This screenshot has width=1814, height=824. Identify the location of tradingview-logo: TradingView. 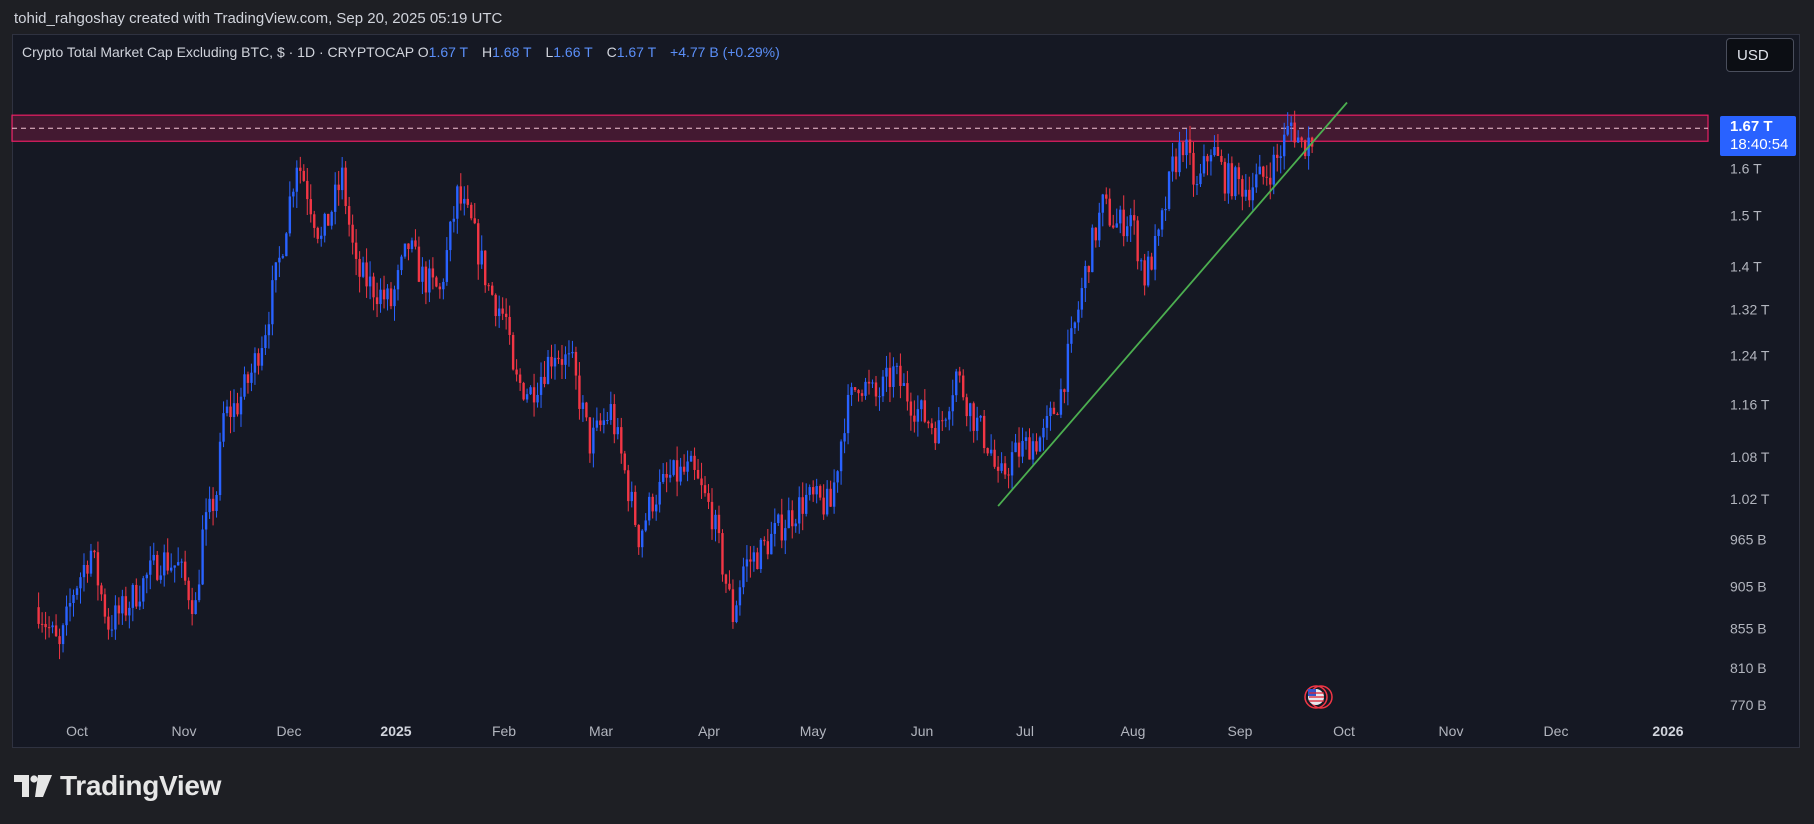
(117, 786).